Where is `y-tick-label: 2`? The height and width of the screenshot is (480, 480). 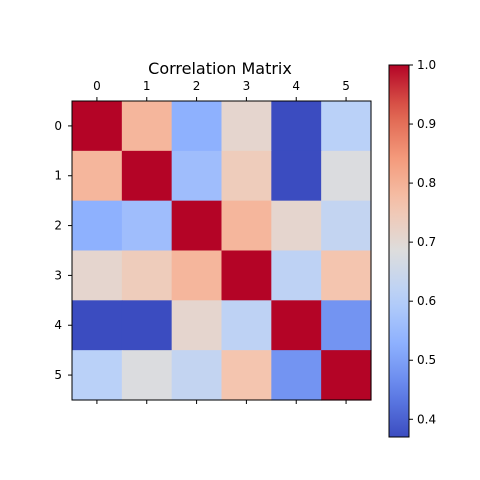
y-tick-label: 2 is located at coordinates (58, 226).